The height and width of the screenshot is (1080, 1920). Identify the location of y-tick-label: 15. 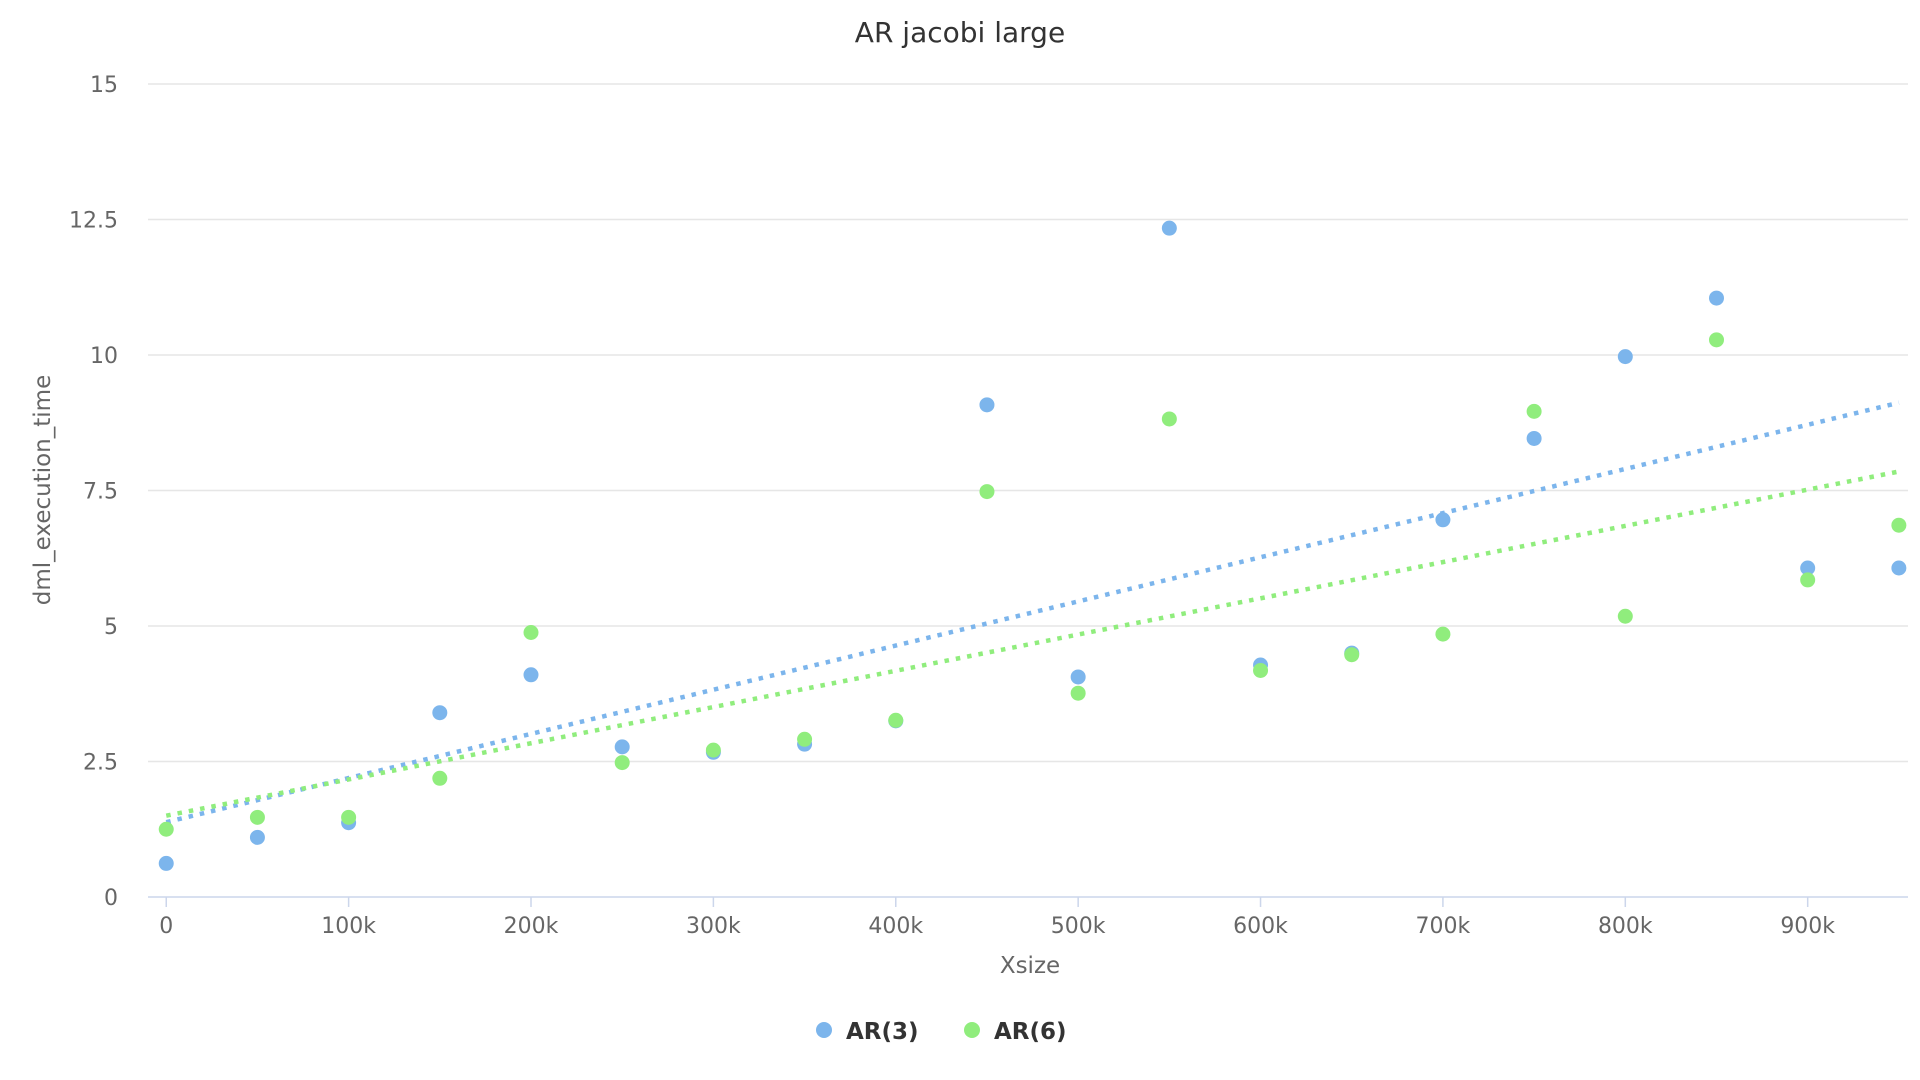
(104, 85).